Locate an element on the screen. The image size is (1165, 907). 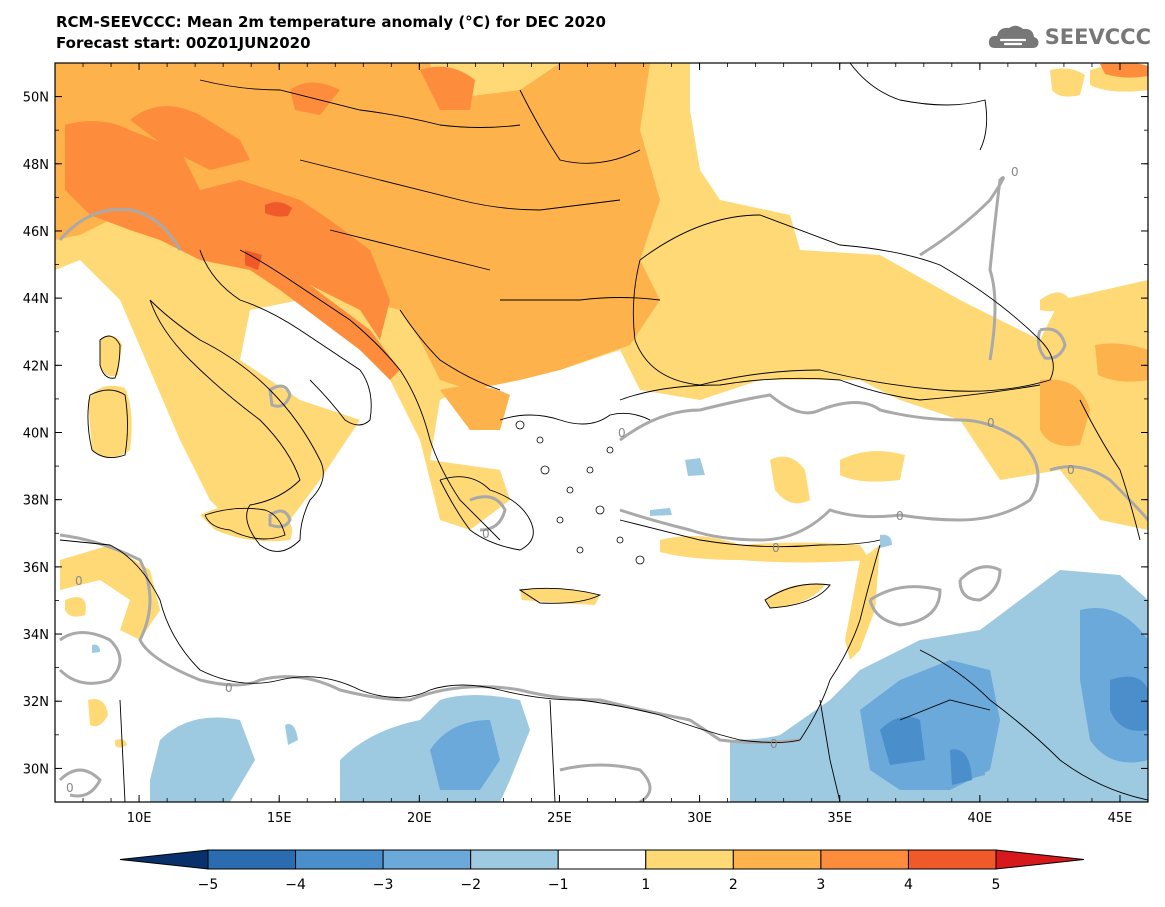
lon-tick-label: 20E is located at coordinates (419, 818).